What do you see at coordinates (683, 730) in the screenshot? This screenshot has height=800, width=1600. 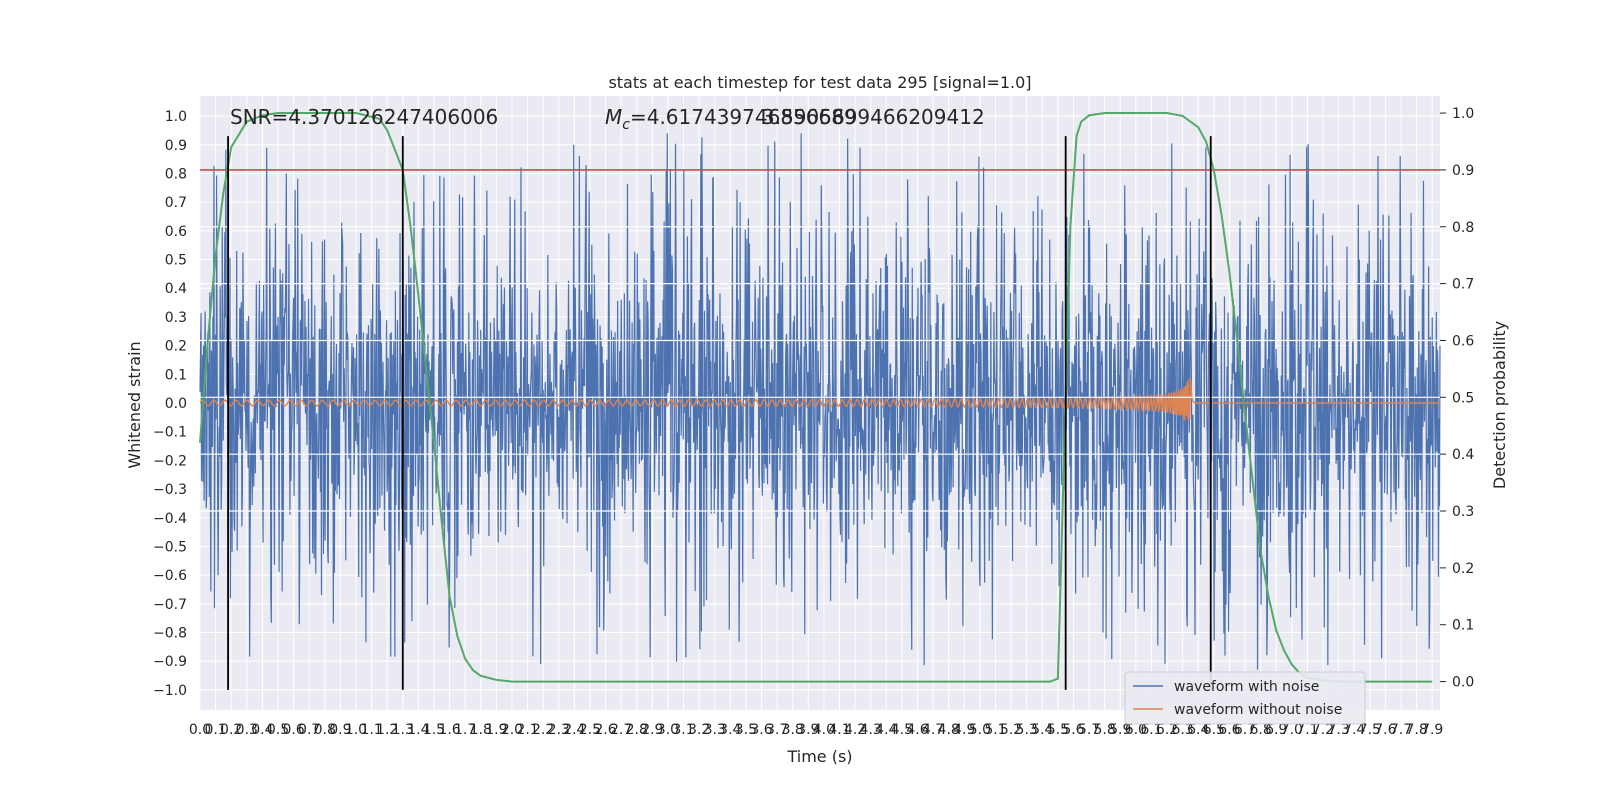 I see `x-tick-label: 3.1` at bounding box center [683, 730].